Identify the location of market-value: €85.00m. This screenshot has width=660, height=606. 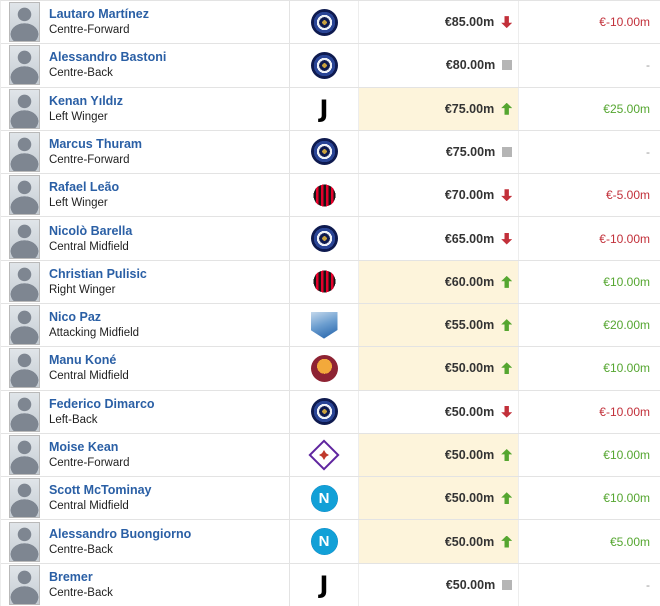
(469, 22).